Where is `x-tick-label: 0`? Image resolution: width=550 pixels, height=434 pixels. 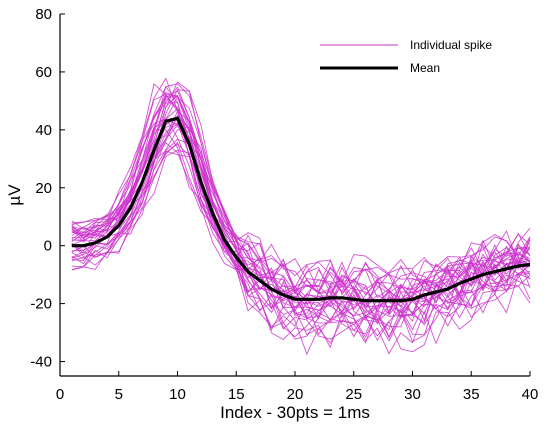
x-tick-label: 0 is located at coordinates (60, 394).